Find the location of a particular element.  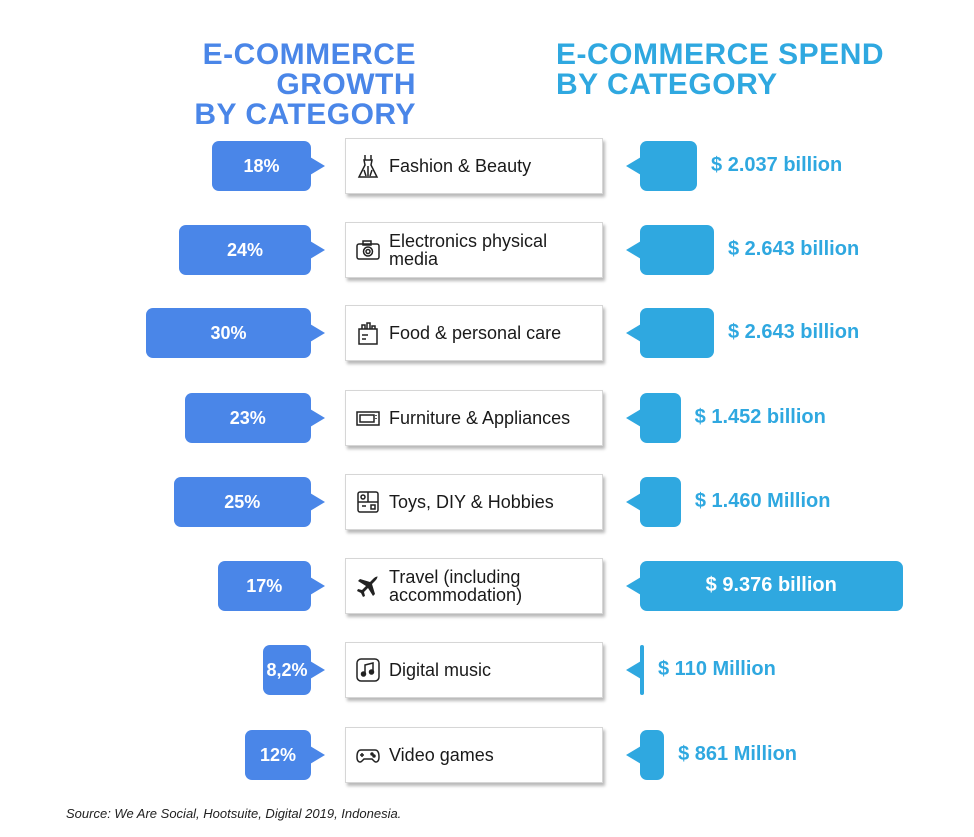

category-label-box: Food & personal care is located at coordinates (474, 333).